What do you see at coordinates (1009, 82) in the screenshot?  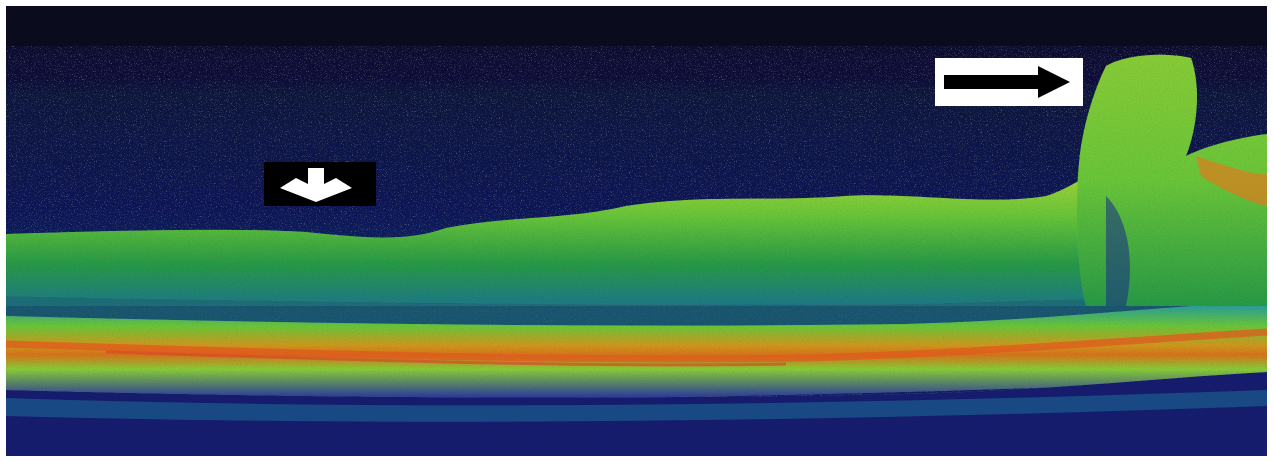 I see `right-arrow-marker` at bounding box center [1009, 82].